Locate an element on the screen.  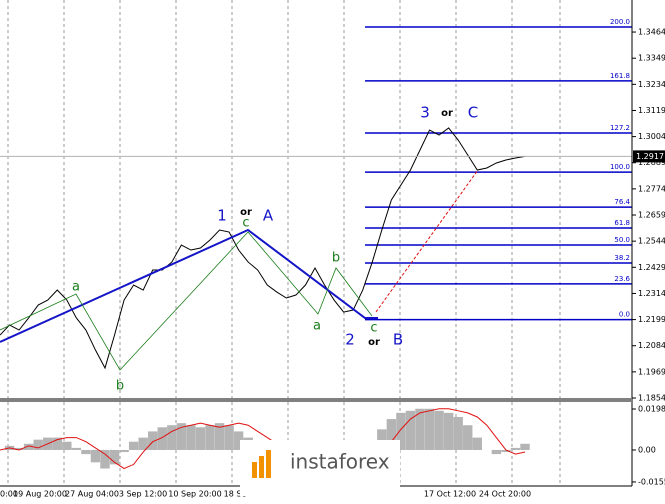
y-tick-label: -0.01551 is located at coordinates (651, 481).